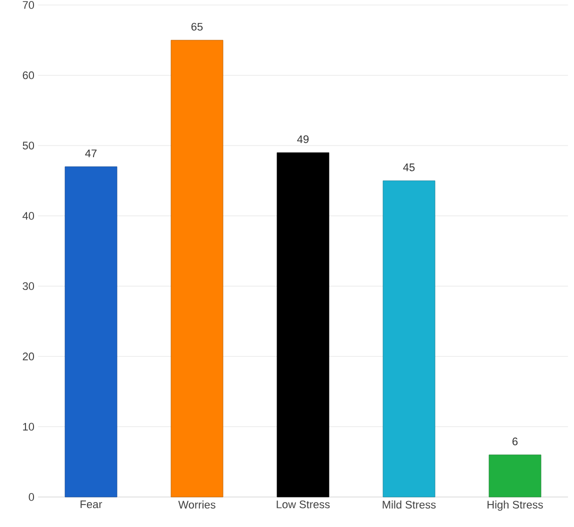 Image resolution: width=574 pixels, height=527 pixels. What do you see at coordinates (31, 497) in the screenshot?
I see `y-tick-label: 0` at bounding box center [31, 497].